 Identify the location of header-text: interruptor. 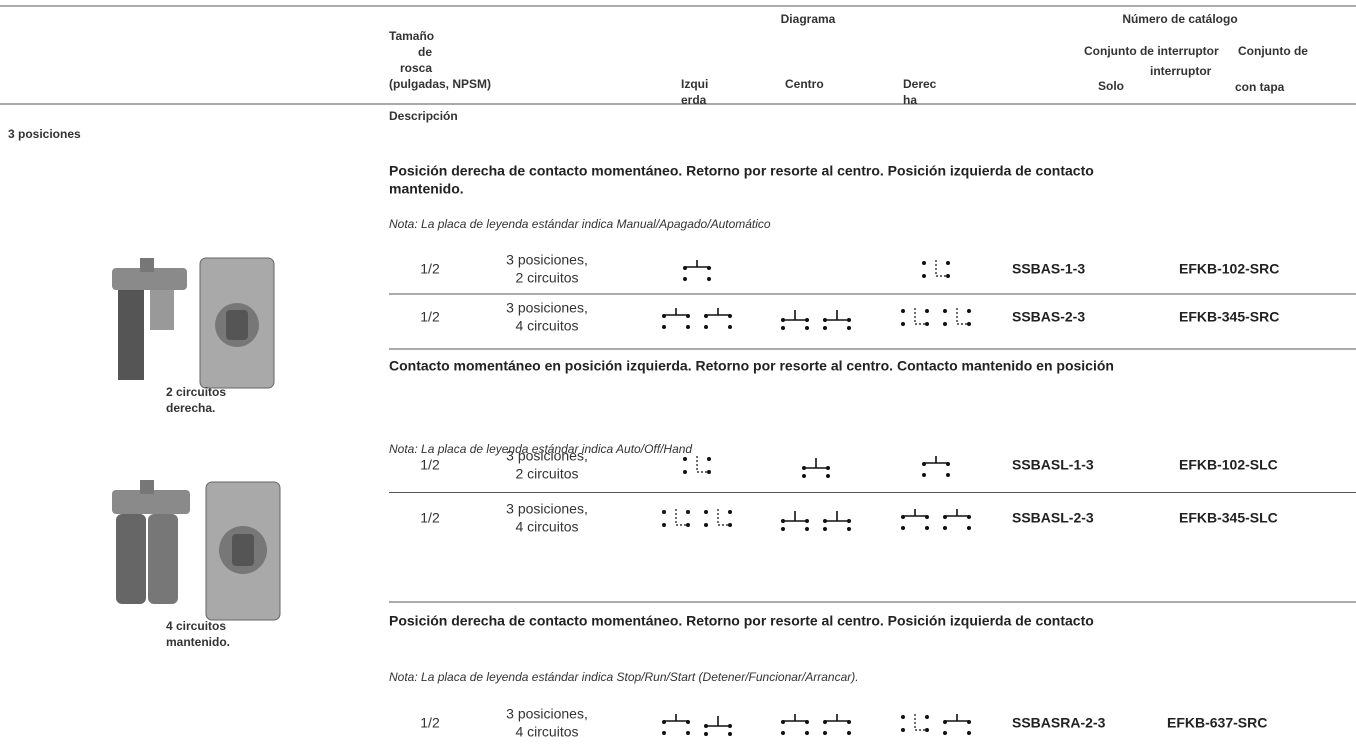
(1181, 71).